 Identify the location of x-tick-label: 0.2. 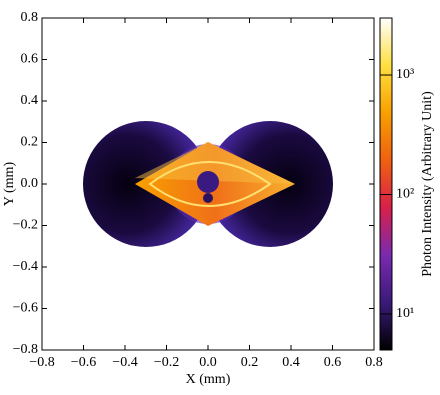
(250, 362).